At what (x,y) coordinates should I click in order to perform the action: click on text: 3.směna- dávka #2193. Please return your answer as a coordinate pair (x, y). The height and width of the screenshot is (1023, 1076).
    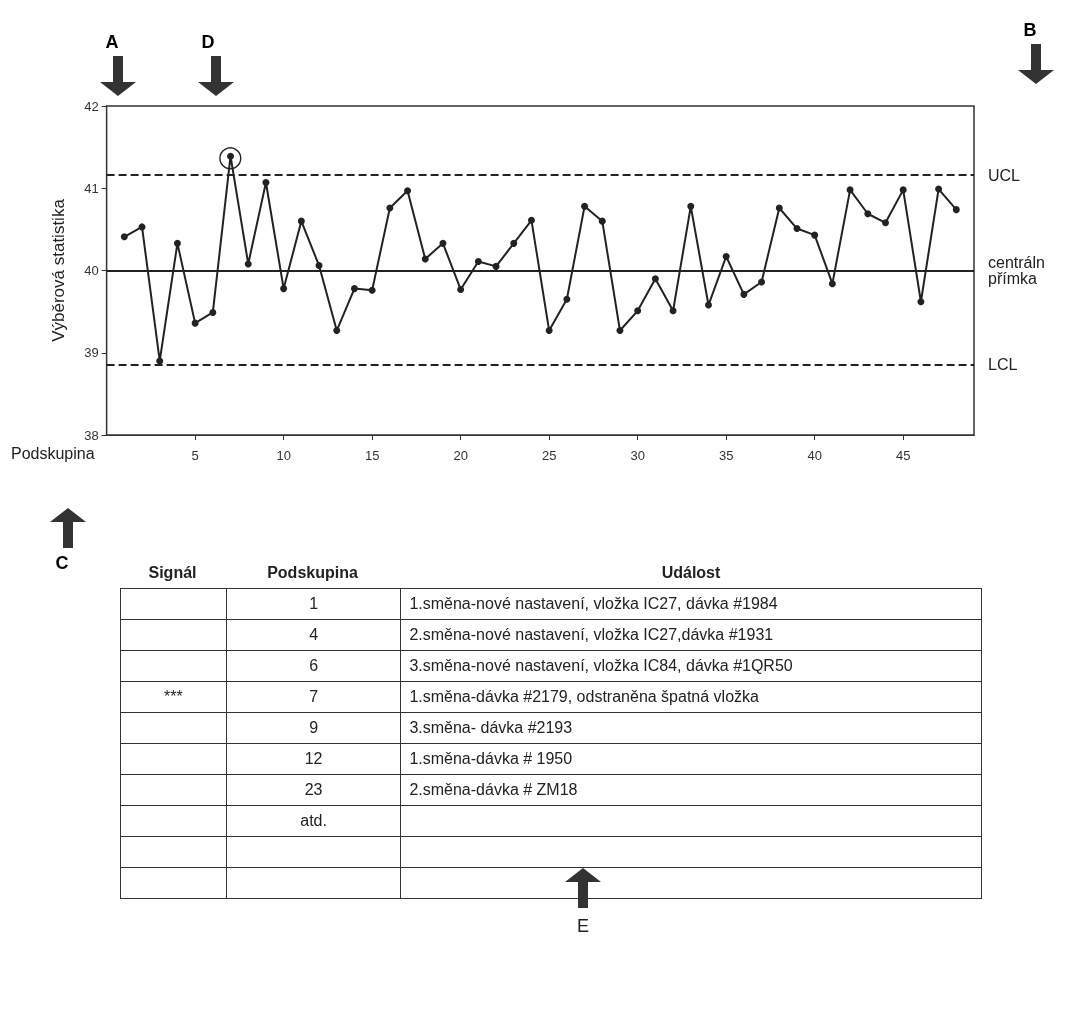
    Looking at the image, I should click on (491, 727).